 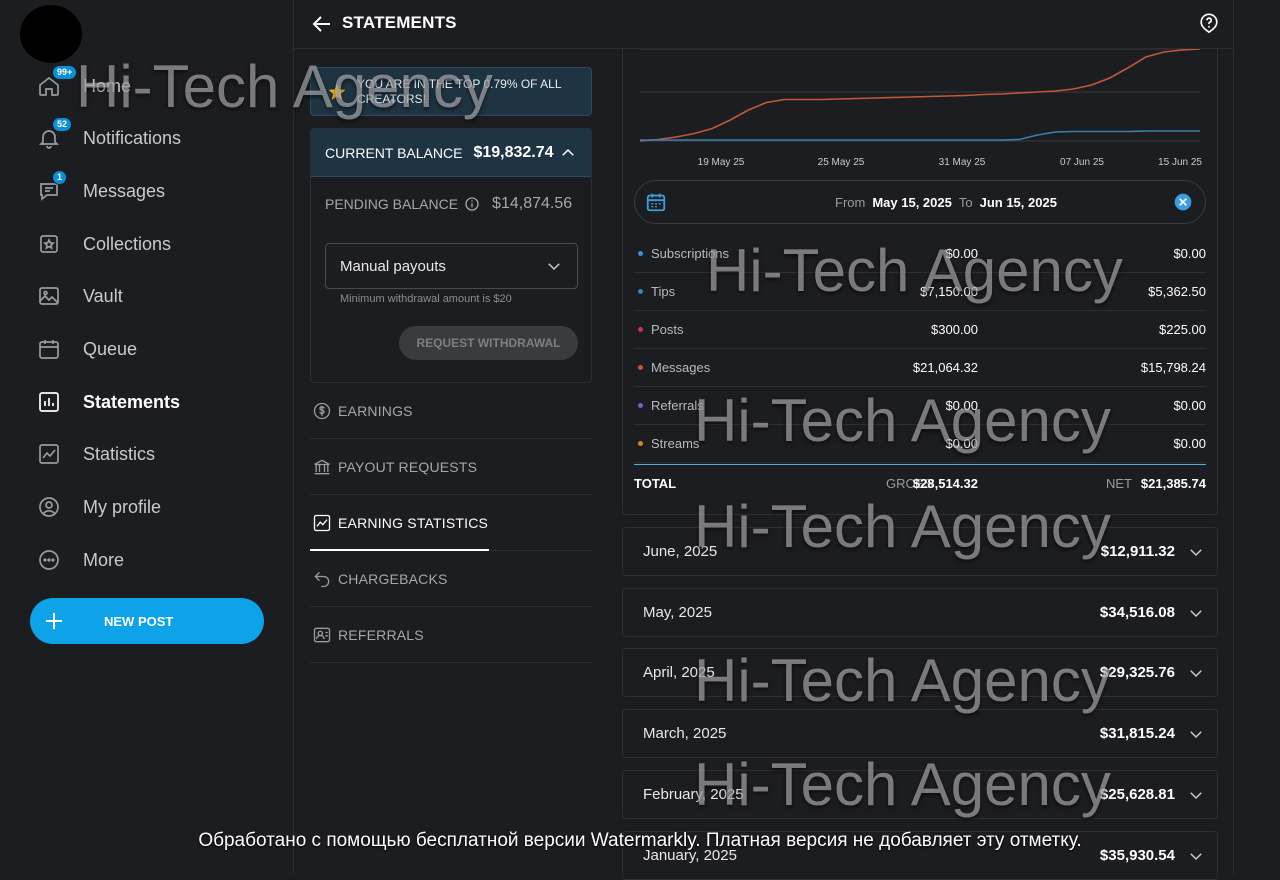 I want to click on page-title: STATEMENTS, so click(x=399, y=22).